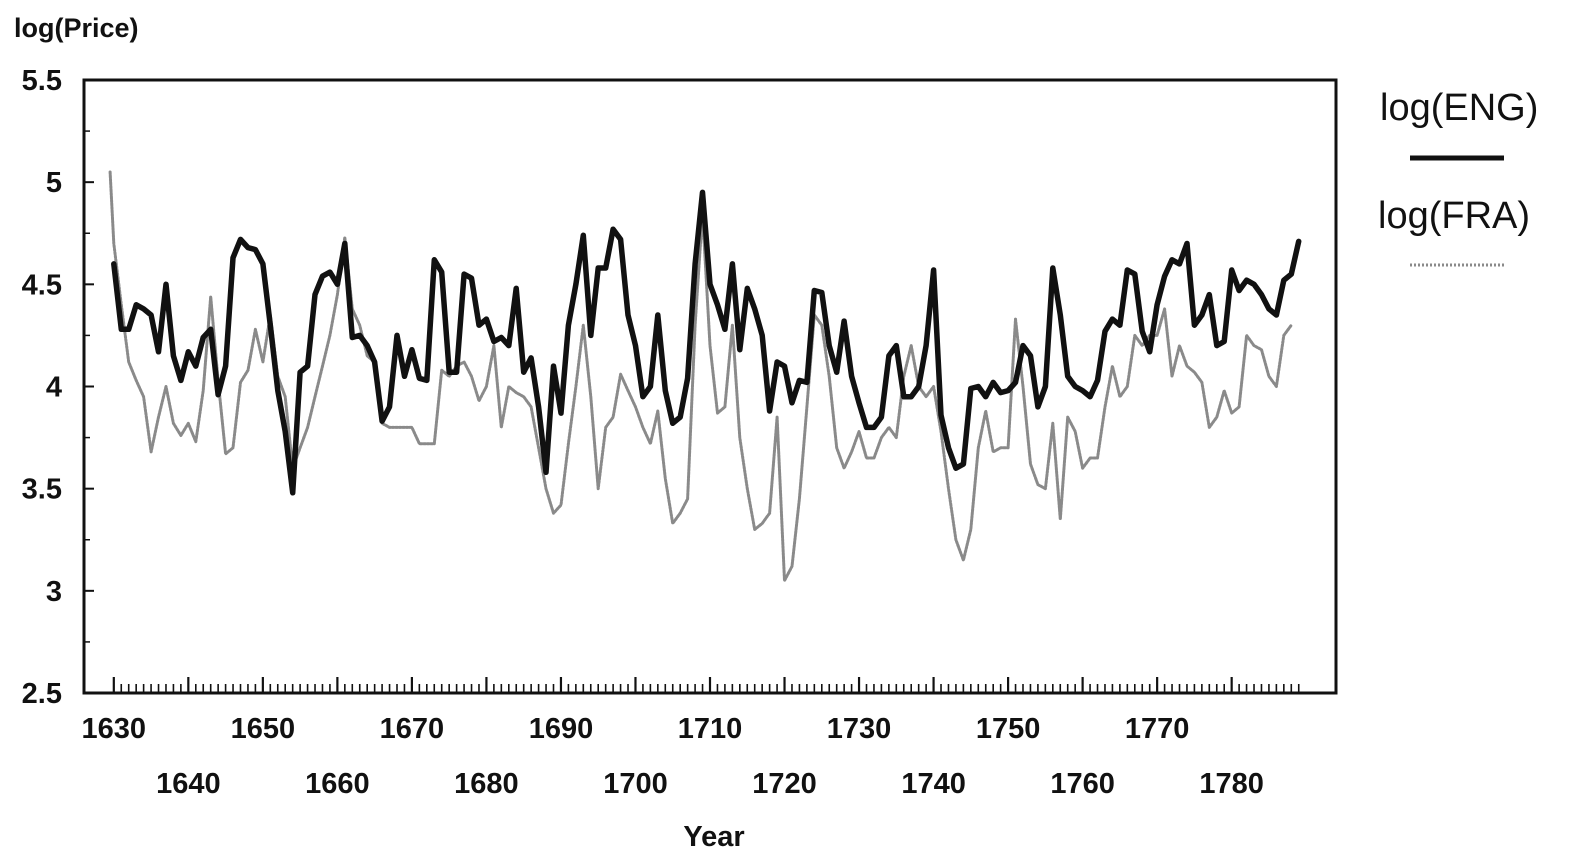 The image size is (1583, 861). Describe the element at coordinates (1082, 784) in the screenshot. I see `x-tick-label: 1760` at that location.